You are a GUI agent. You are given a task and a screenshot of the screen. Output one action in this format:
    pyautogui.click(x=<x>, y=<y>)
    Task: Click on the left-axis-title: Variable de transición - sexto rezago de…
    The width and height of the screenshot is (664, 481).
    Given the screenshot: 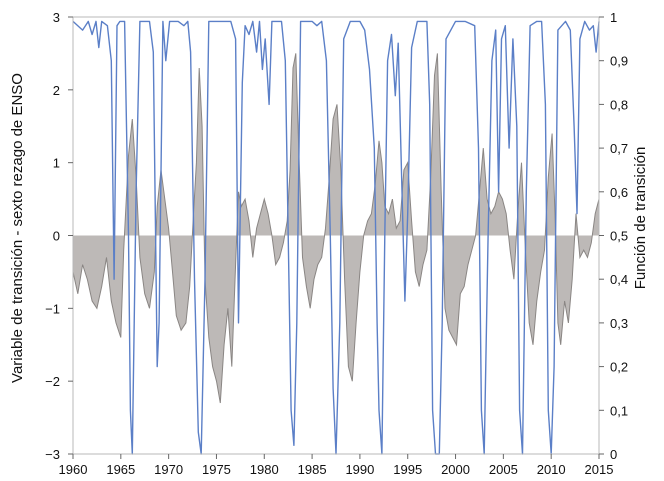 What is the action you would take?
    pyautogui.click(x=17, y=228)
    